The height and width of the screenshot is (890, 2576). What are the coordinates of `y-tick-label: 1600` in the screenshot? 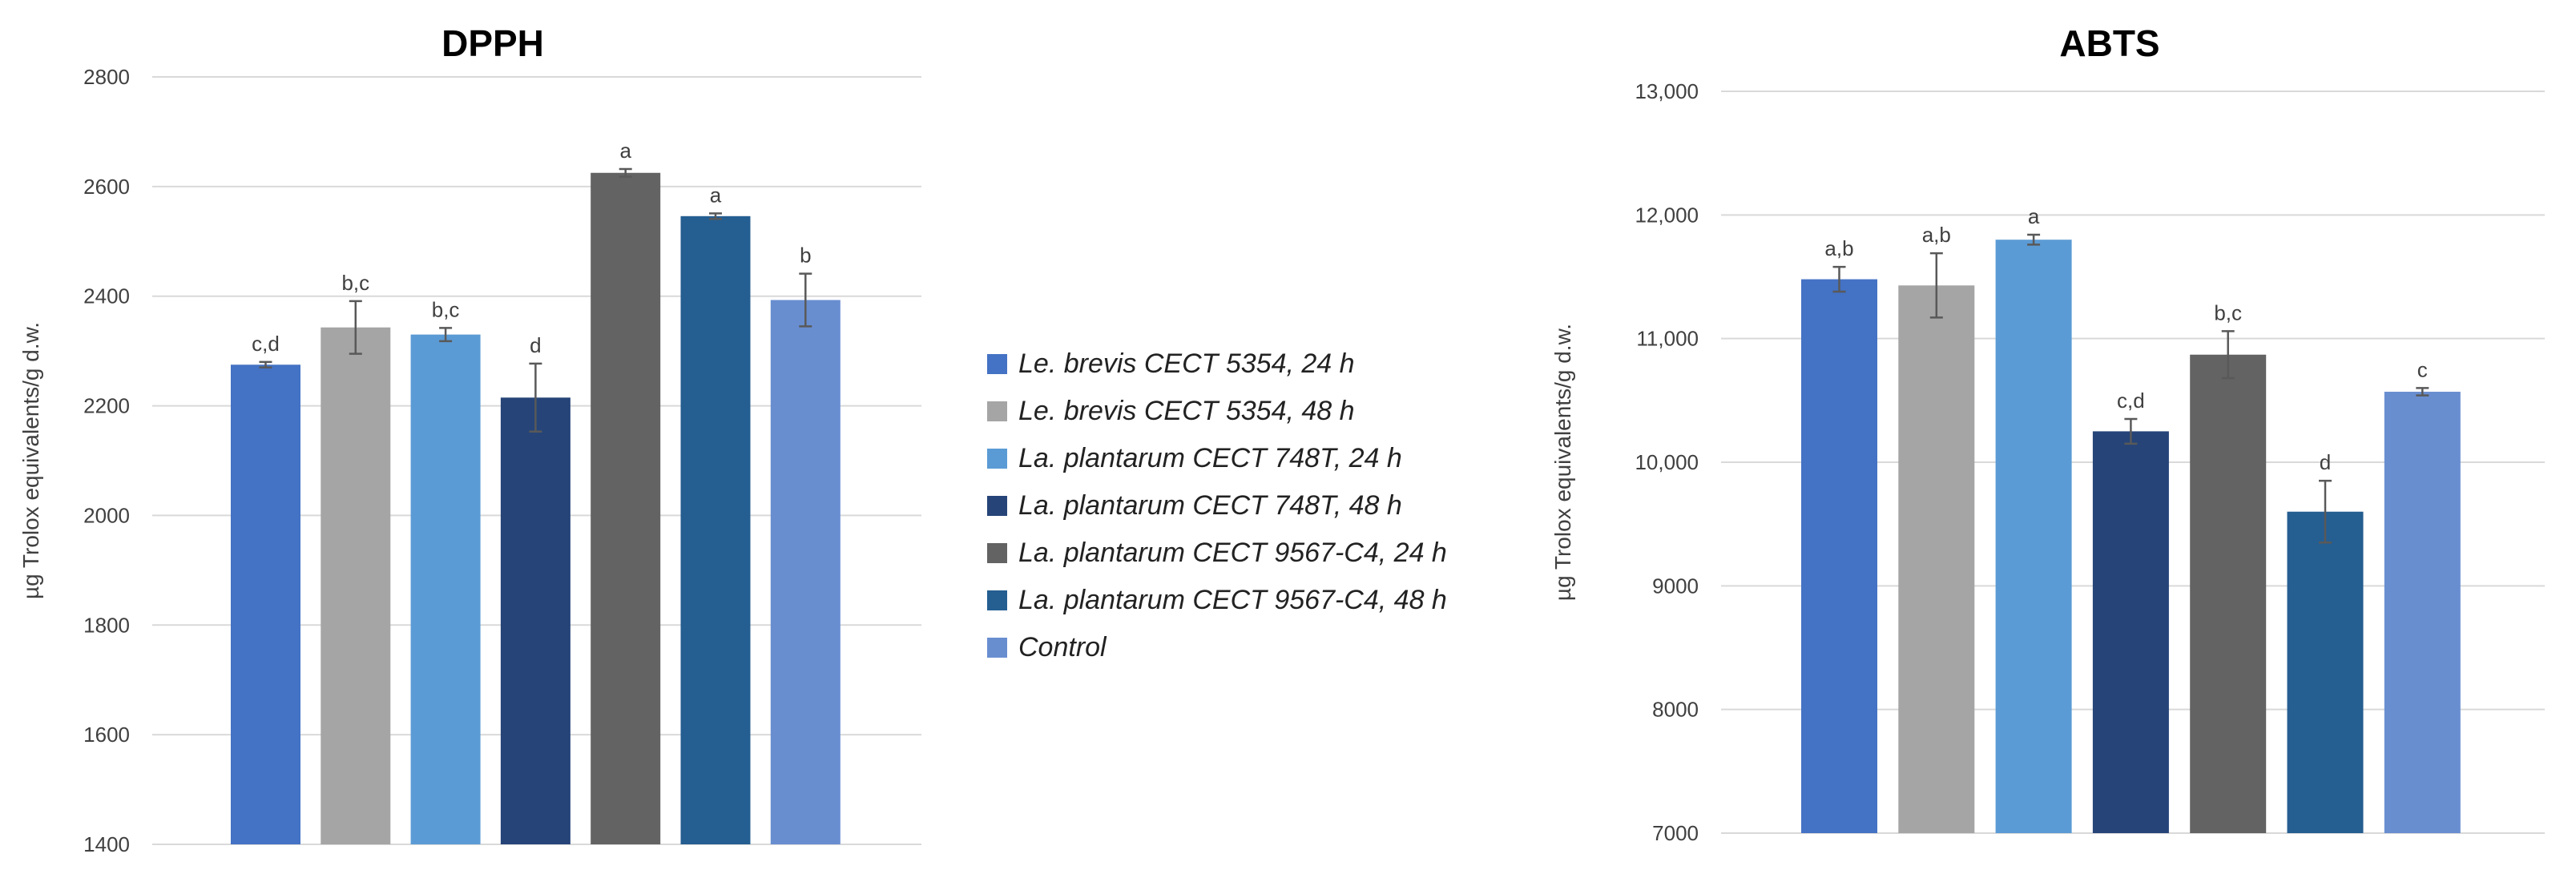 It's located at (106, 735).